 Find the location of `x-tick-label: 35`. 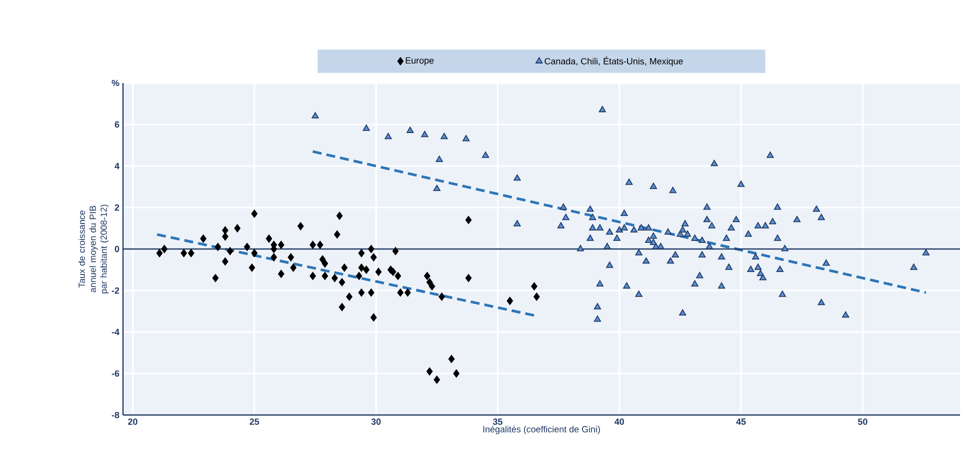

x-tick-label: 35 is located at coordinates (497, 421).